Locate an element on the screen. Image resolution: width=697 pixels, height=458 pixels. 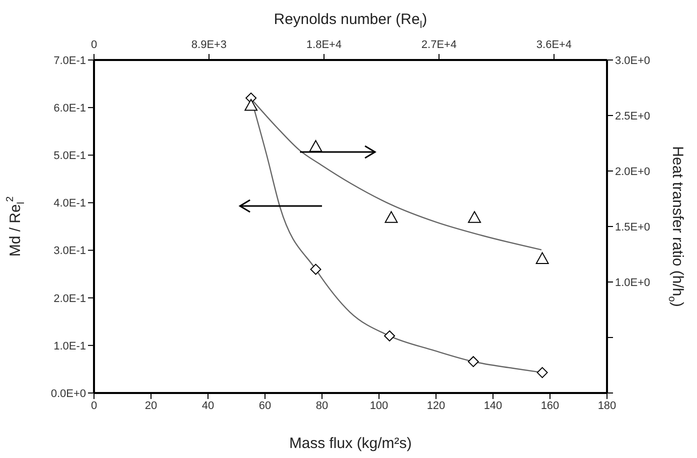
x-tick-label: 80 is located at coordinates (322, 406).